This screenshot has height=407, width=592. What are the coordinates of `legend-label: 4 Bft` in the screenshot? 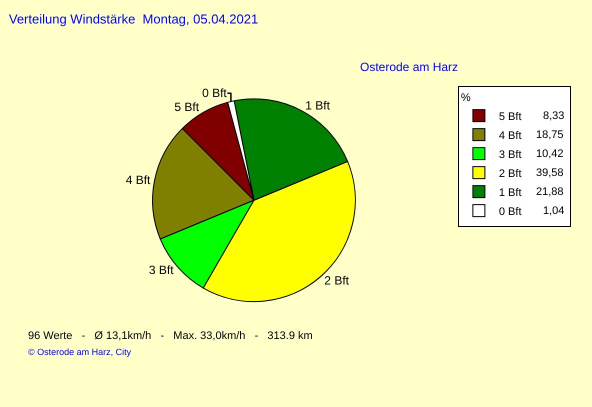 It's located at (510, 136).